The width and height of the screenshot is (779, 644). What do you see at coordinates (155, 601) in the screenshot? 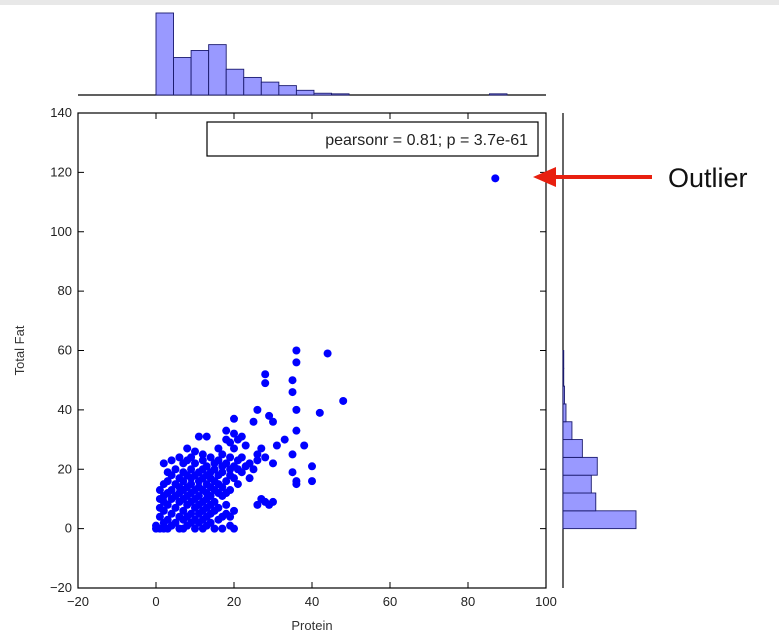
I see `x-tick-label: 0` at bounding box center [155, 601].